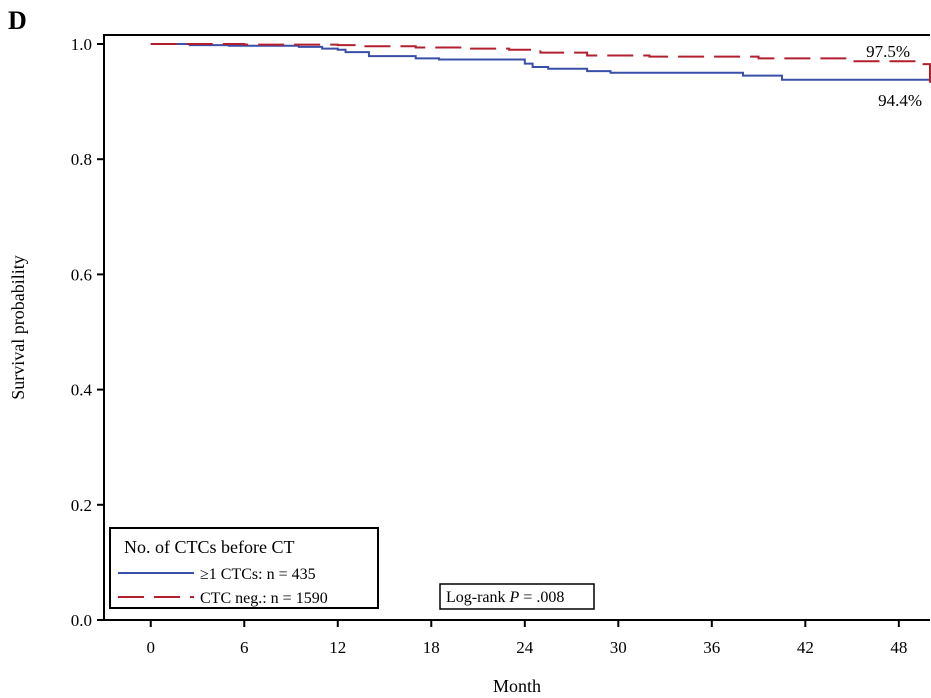  What do you see at coordinates (81, 274) in the screenshot?
I see `y-tick-label: 0.6` at bounding box center [81, 274].